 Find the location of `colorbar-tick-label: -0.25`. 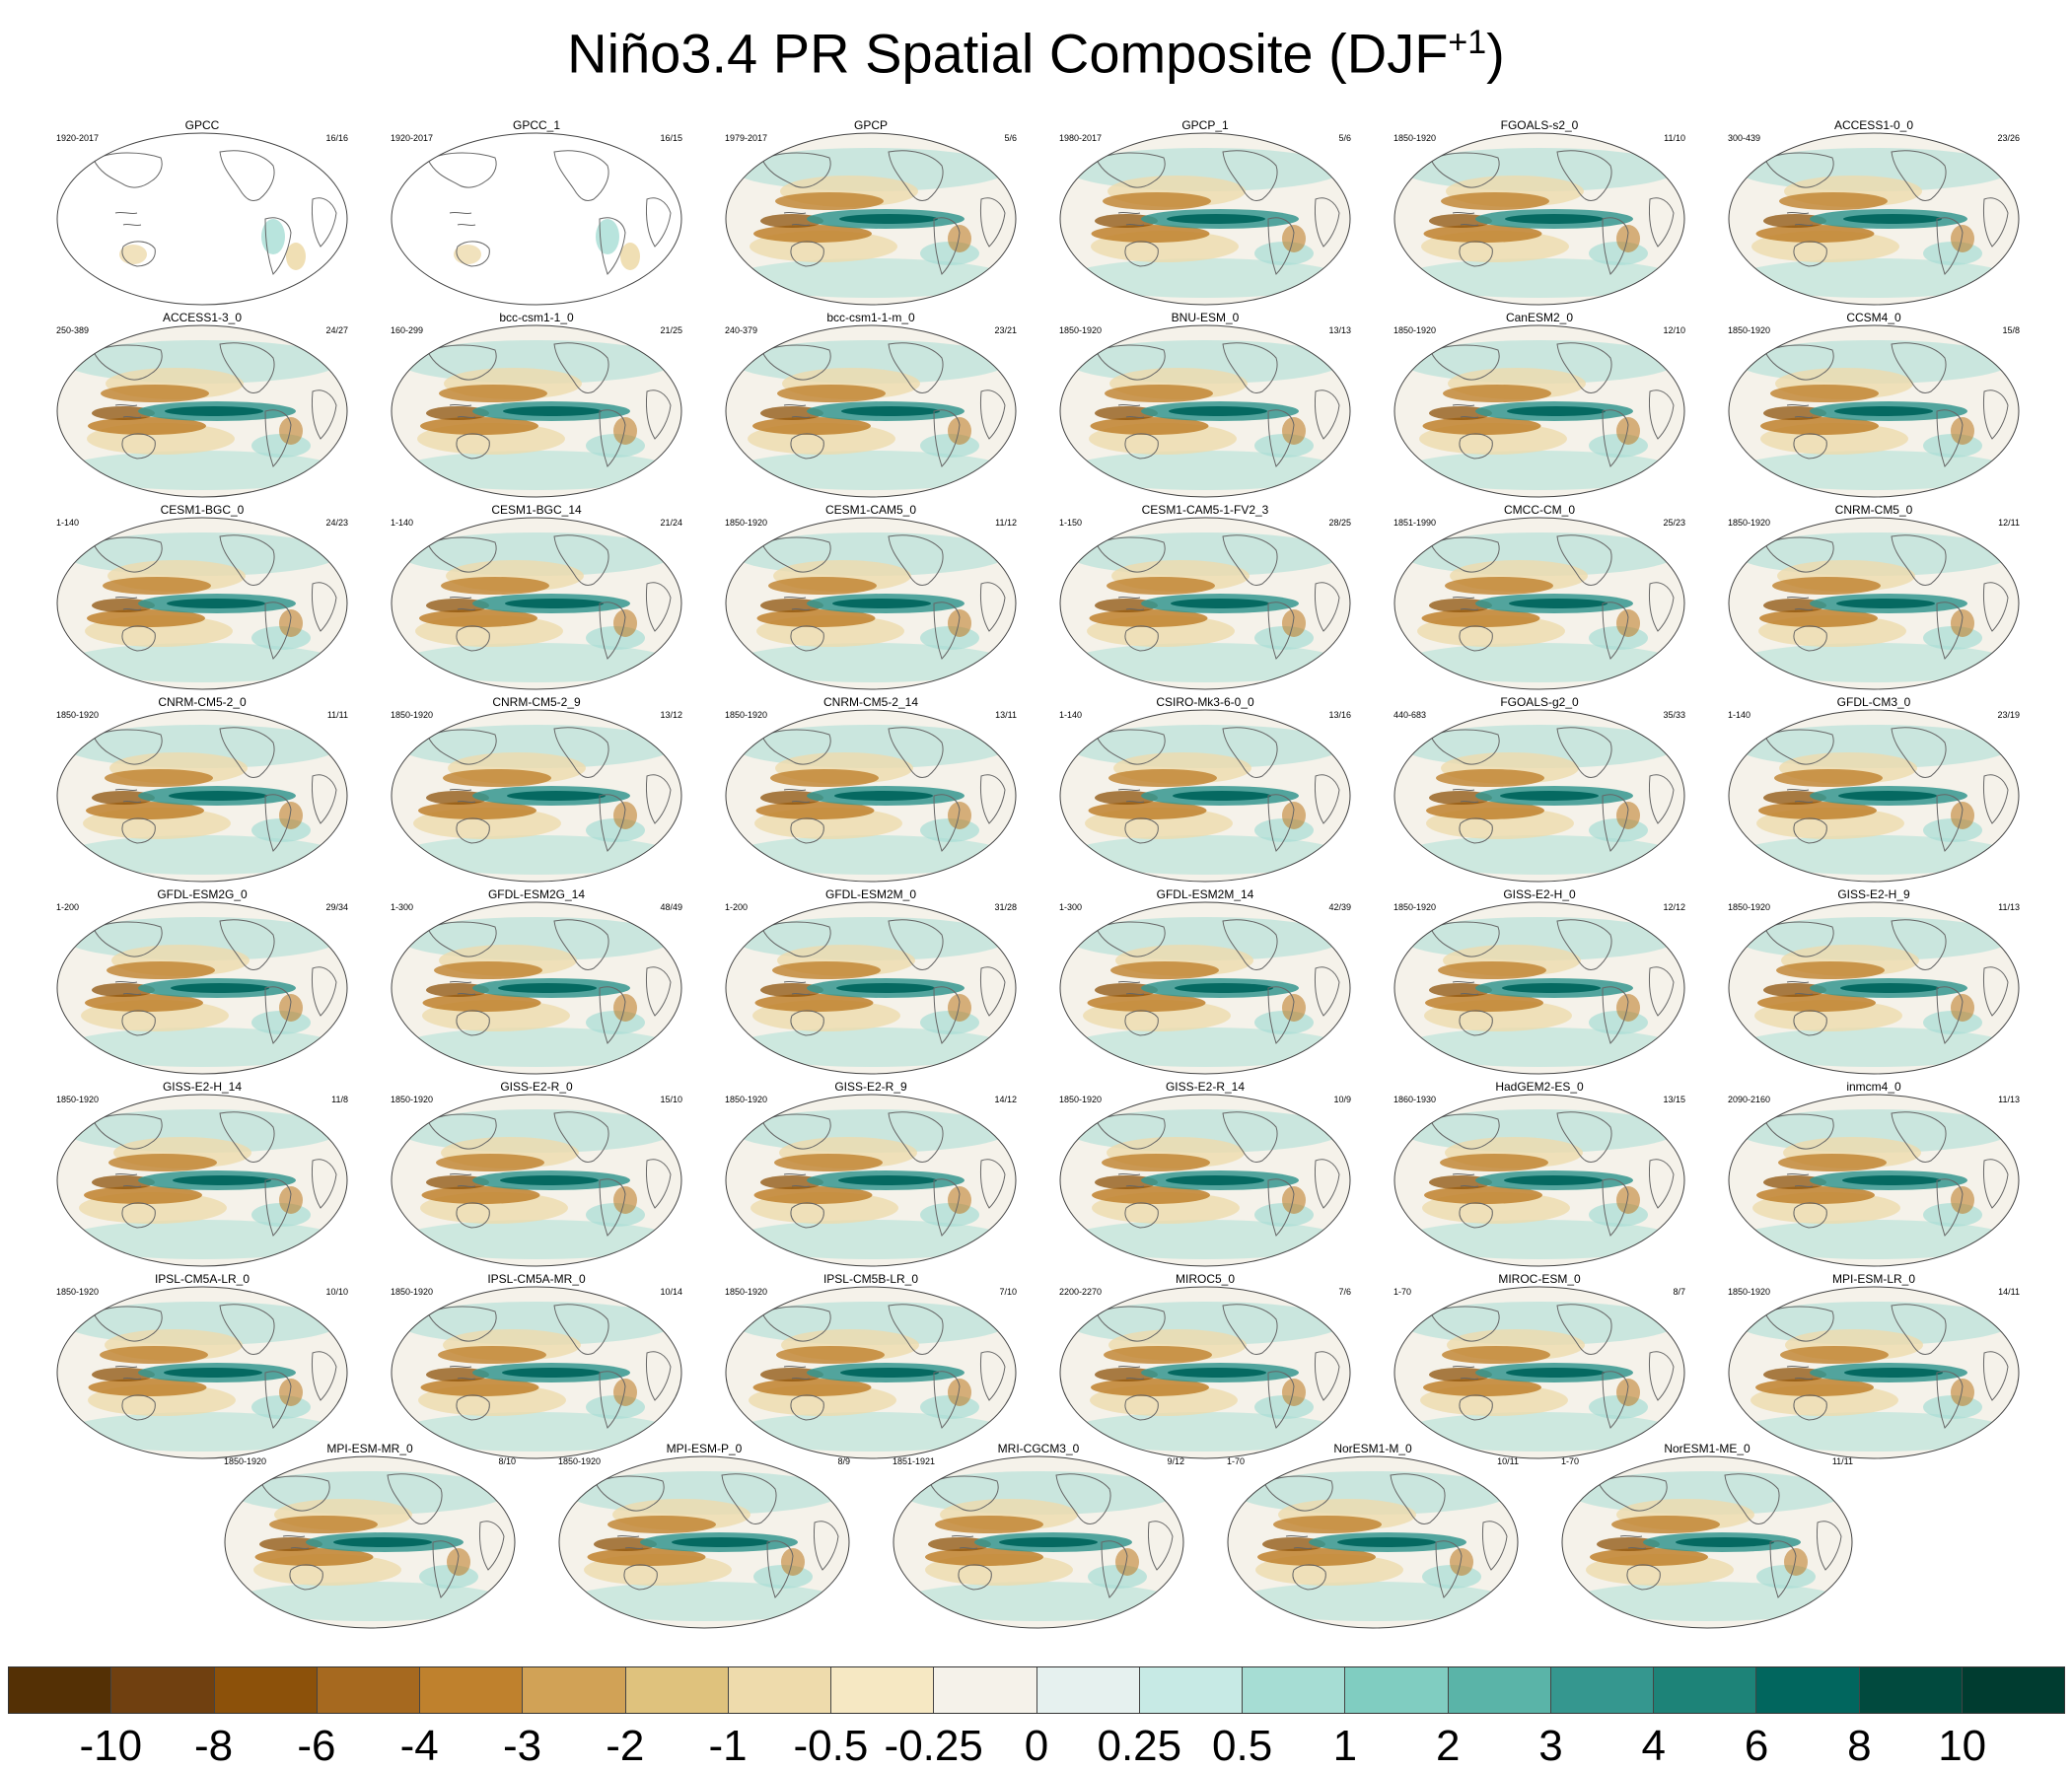

colorbar-tick-label: -0.25 is located at coordinates (933, 1746).